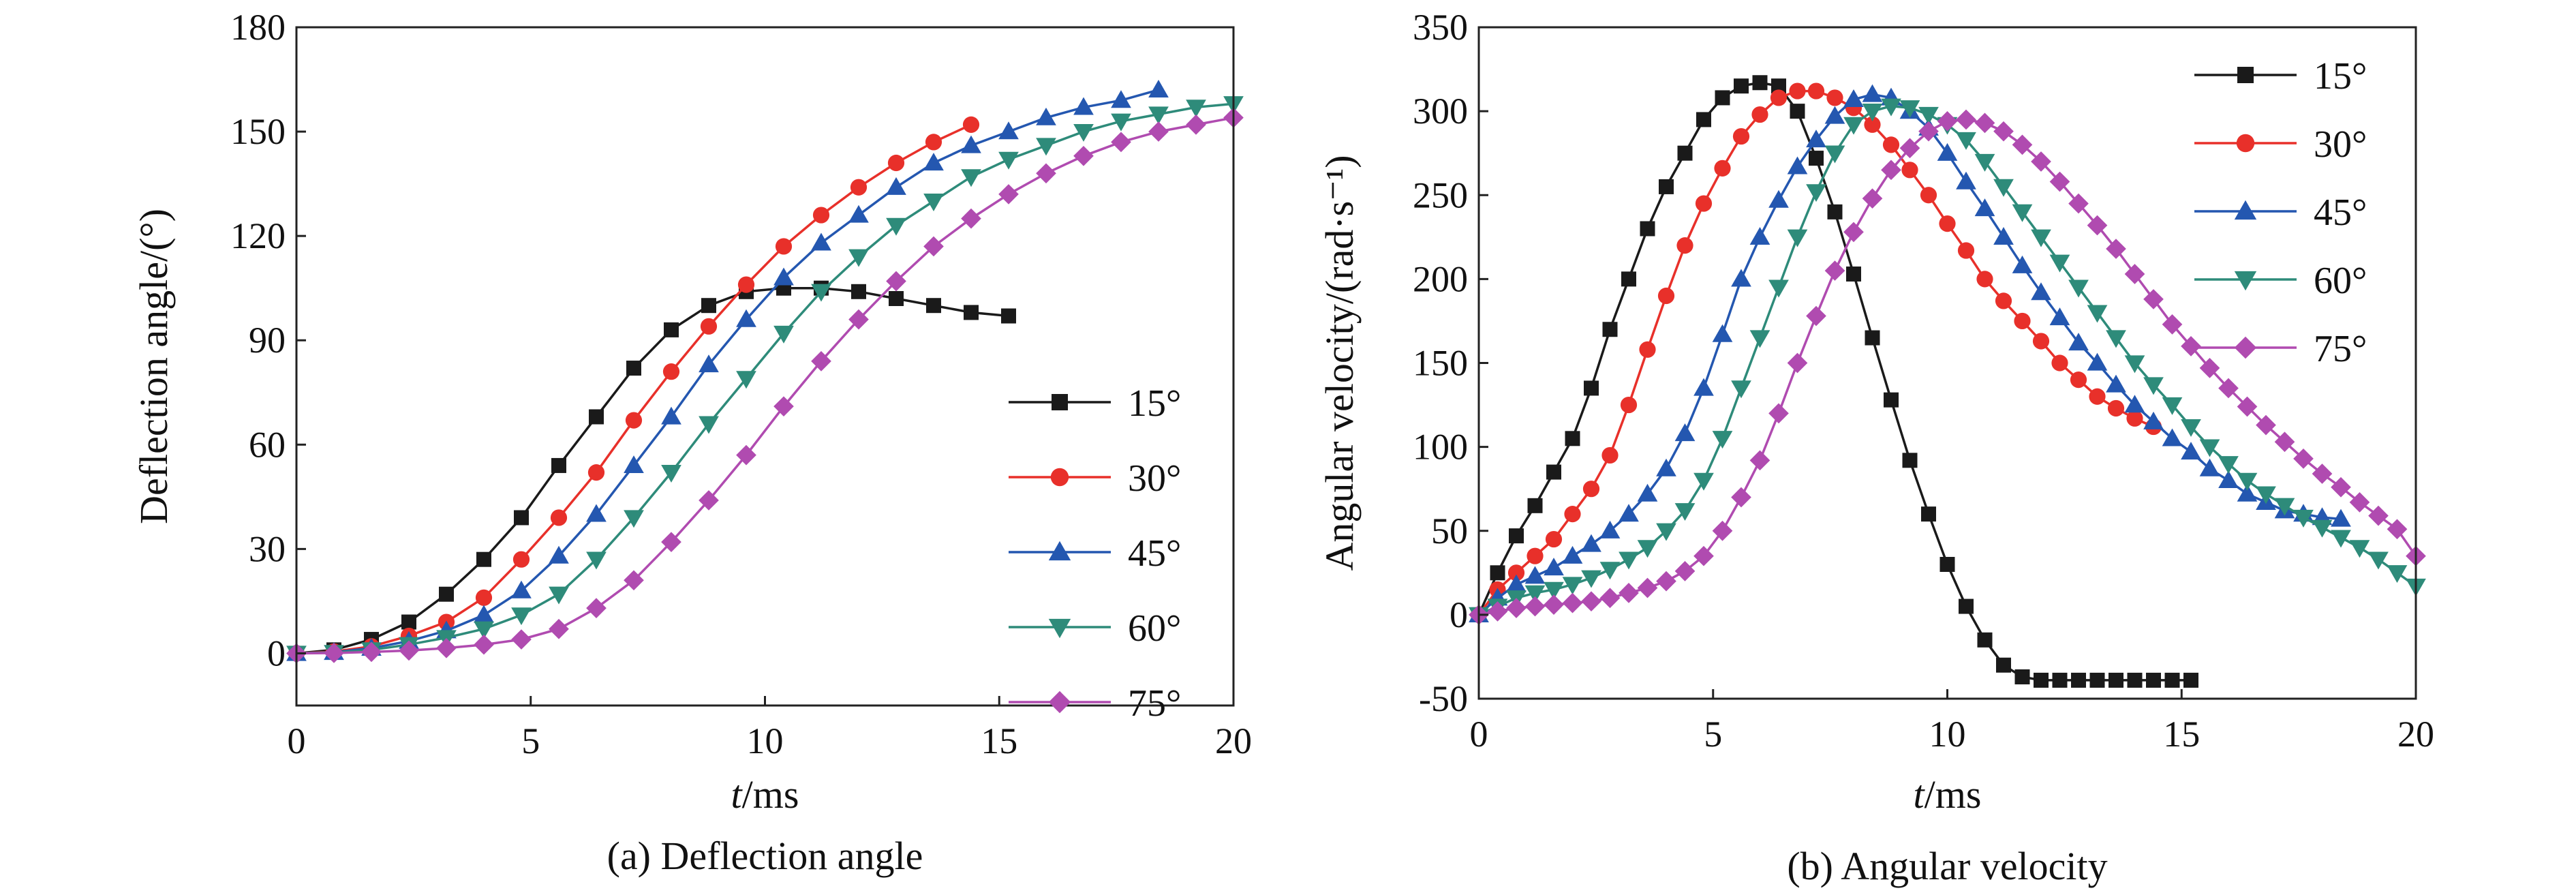 The image size is (2576, 895). Describe the element at coordinates (2280, 145) in the screenshot. I see `legend-entry: 30°` at that location.